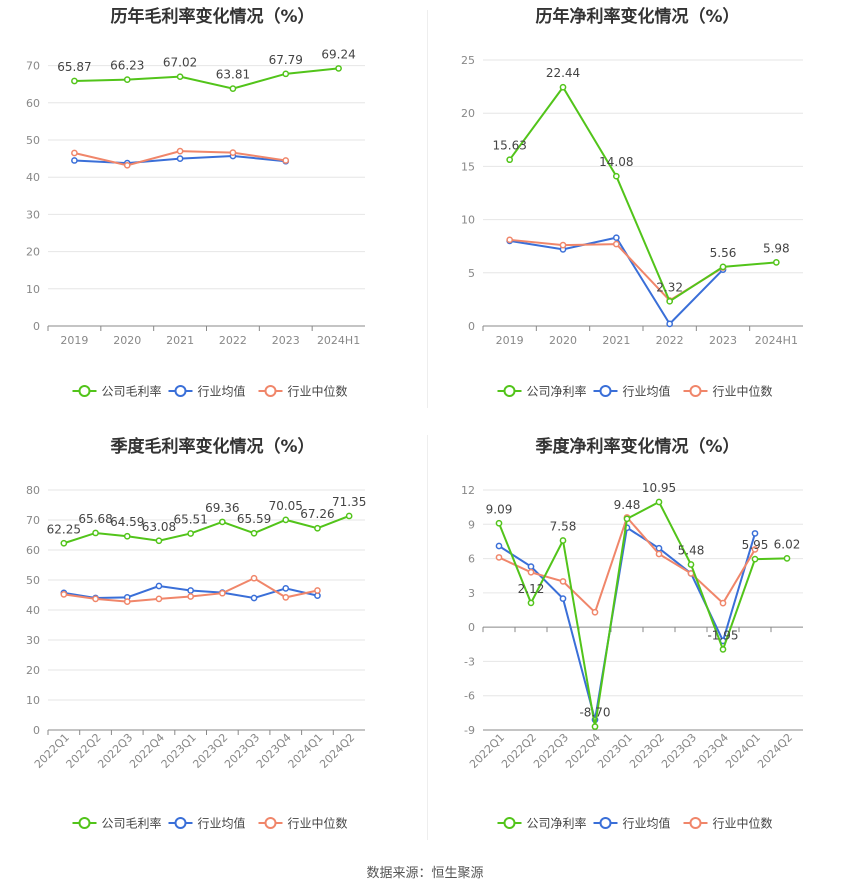 The image size is (850, 891). Describe the element at coordinates (33, 550) in the screenshot. I see `y-tick-label: 60` at that location.